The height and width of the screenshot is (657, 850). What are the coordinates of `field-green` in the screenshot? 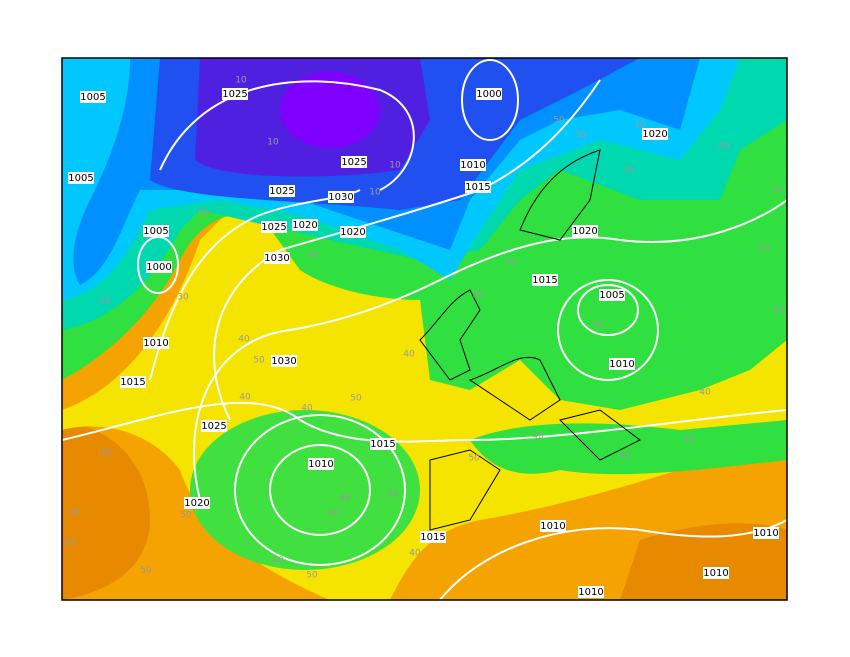 It's located at (305, 490).